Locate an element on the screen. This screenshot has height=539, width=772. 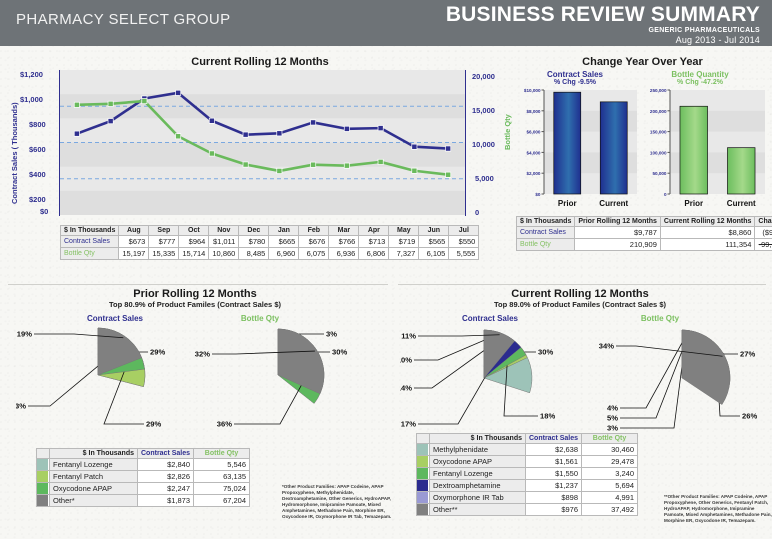
current-panel-title: Current Rolling 12 Months is located at coordinates (580, 294).